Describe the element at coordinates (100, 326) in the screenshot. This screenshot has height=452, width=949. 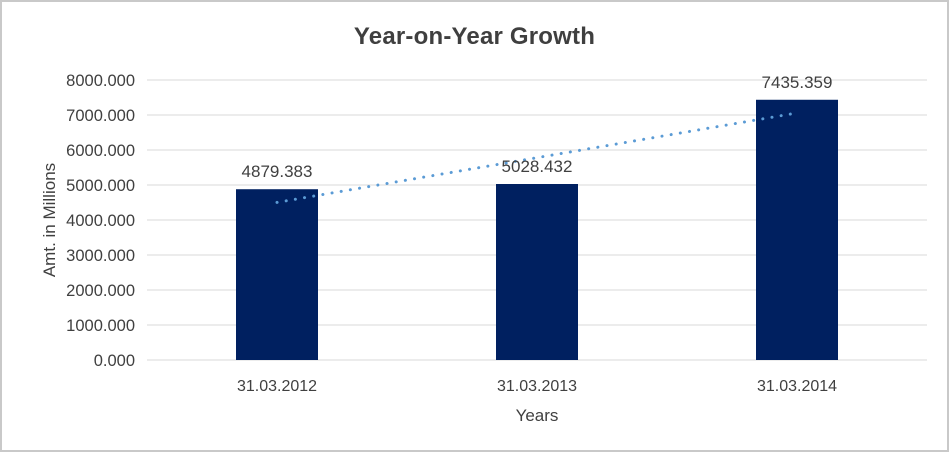
I see `y-tick-label: 1000.000` at that location.